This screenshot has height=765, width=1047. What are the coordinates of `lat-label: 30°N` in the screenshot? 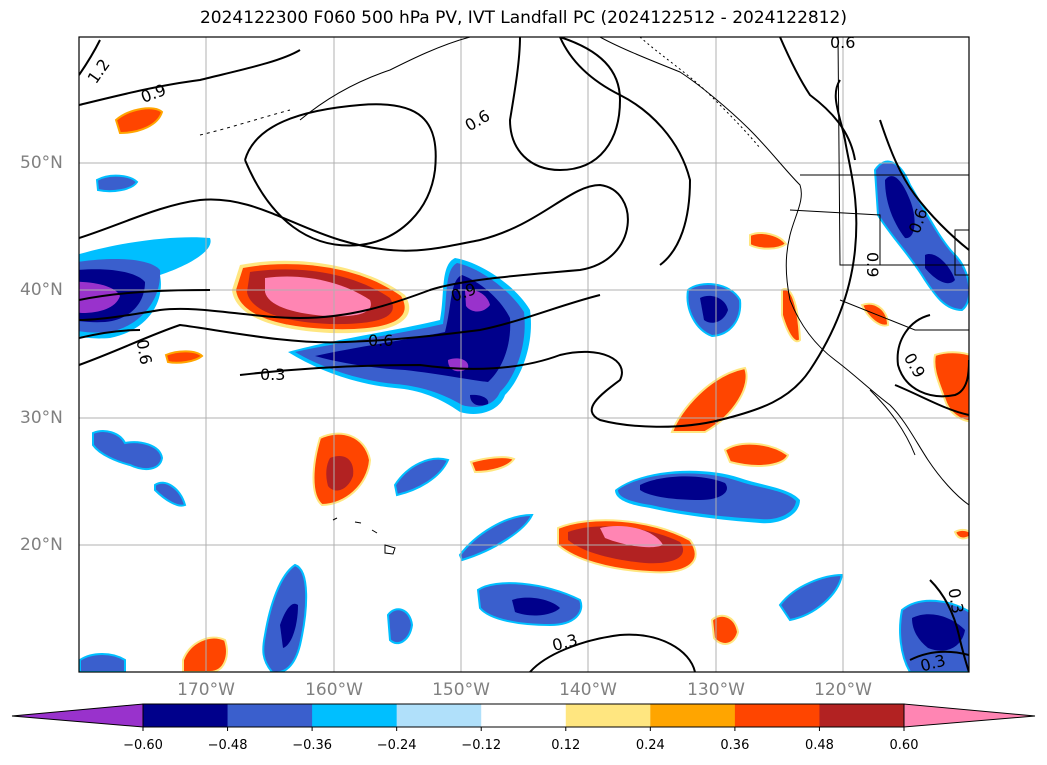 It's located at (41, 418).